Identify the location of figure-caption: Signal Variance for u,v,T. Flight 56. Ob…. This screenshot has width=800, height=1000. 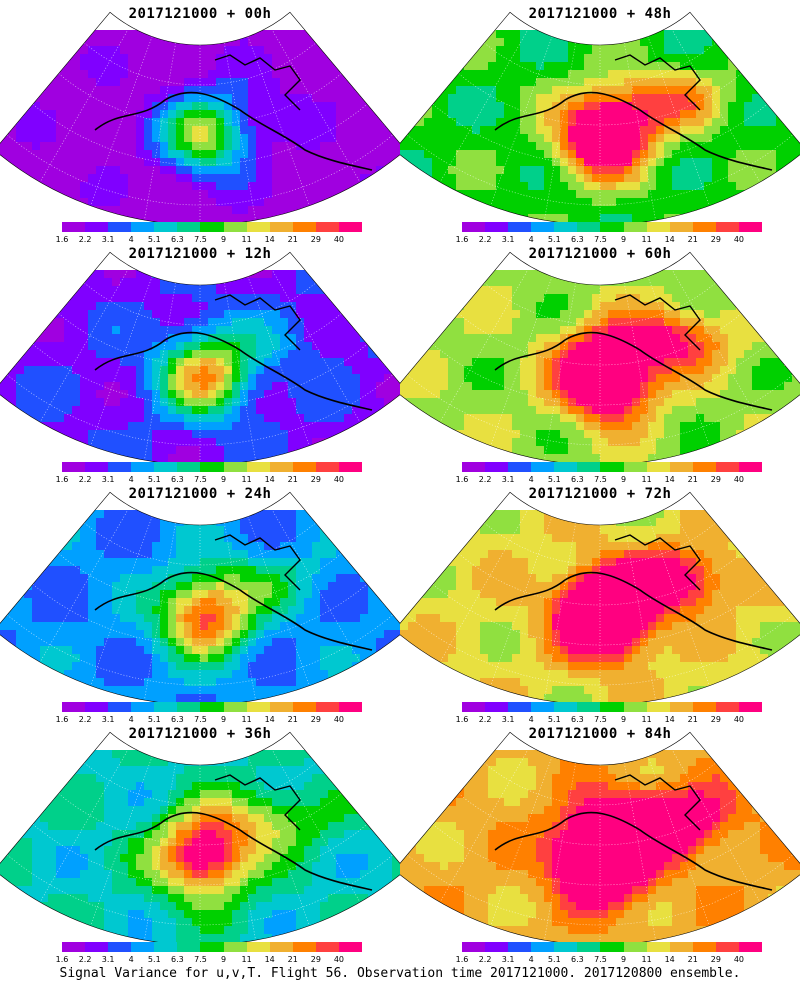
(400, 973).